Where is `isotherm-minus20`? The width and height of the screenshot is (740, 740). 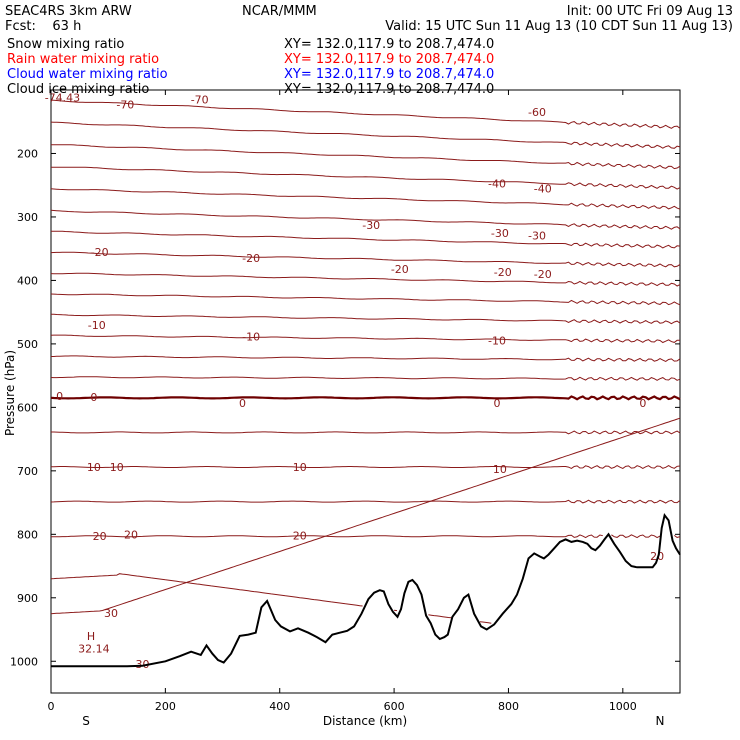 isotherm-minus20 is located at coordinates (365, 319).